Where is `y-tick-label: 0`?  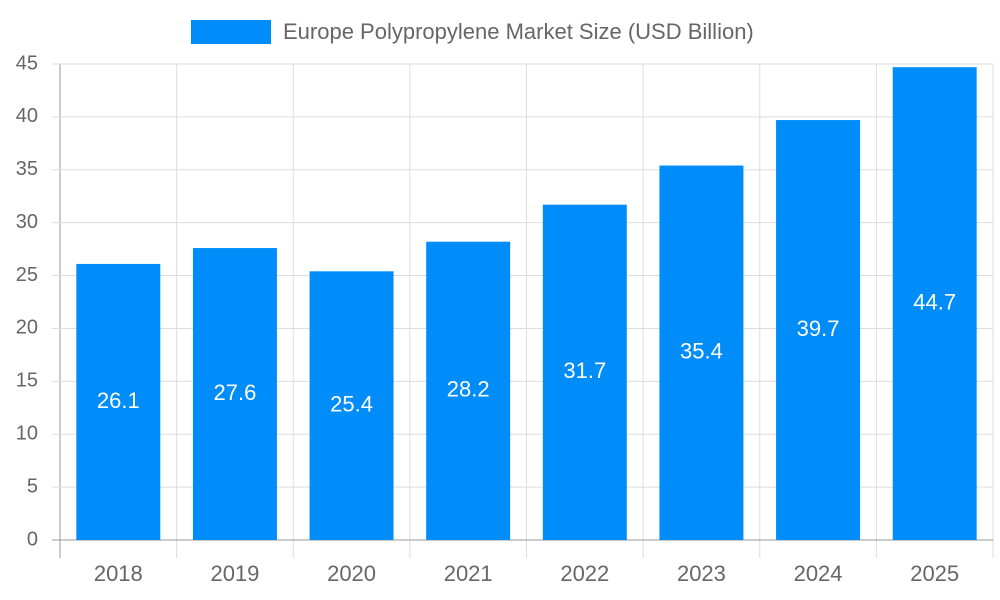 y-tick-label: 0 is located at coordinates (32, 539).